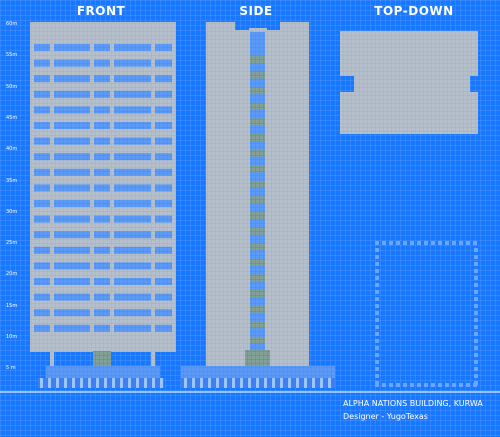 This screenshot has width=500, height=437. Describe the element at coordinates (12, 180) in the screenshot. I see `scale-label: 35m` at that location.